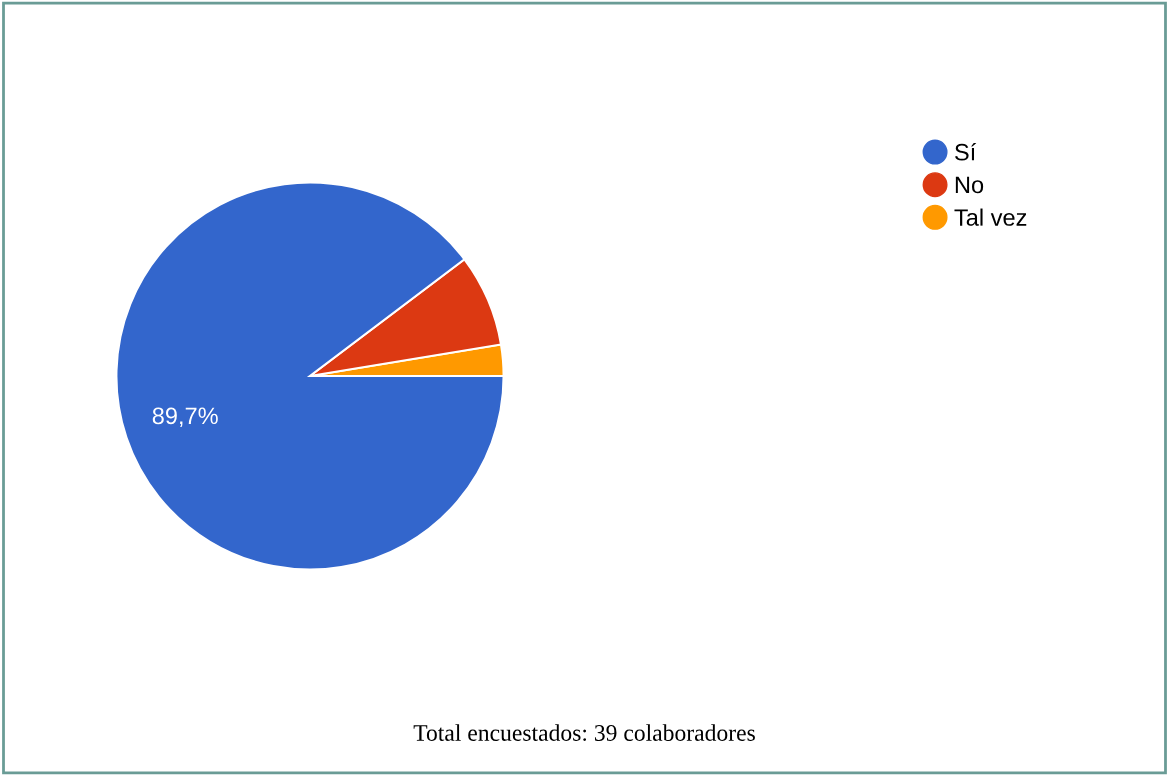  What do you see at coordinates (966, 151) in the screenshot?
I see `legend-label: Sí` at bounding box center [966, 151].